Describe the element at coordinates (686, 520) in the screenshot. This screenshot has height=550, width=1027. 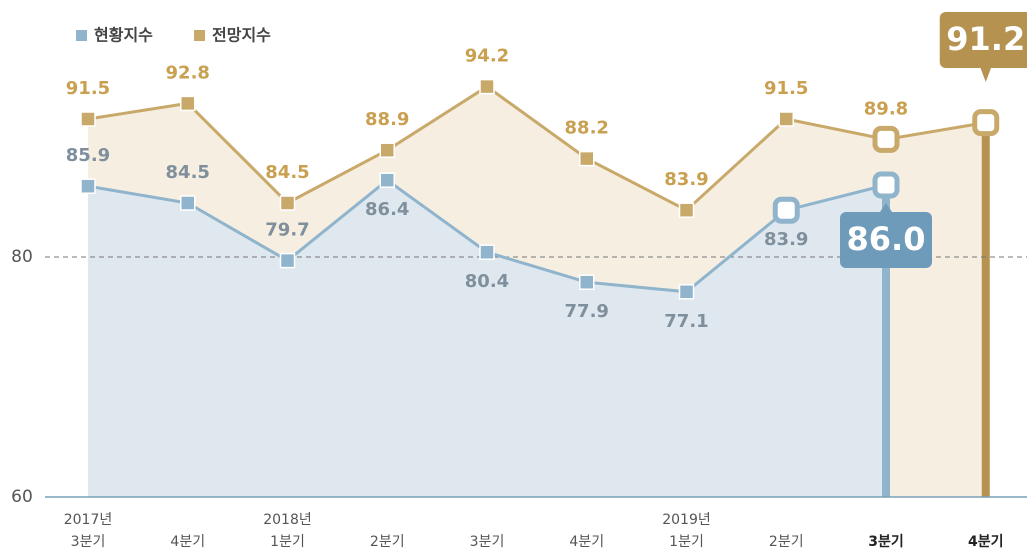
I see `x-year-label: 2019년` at that location.